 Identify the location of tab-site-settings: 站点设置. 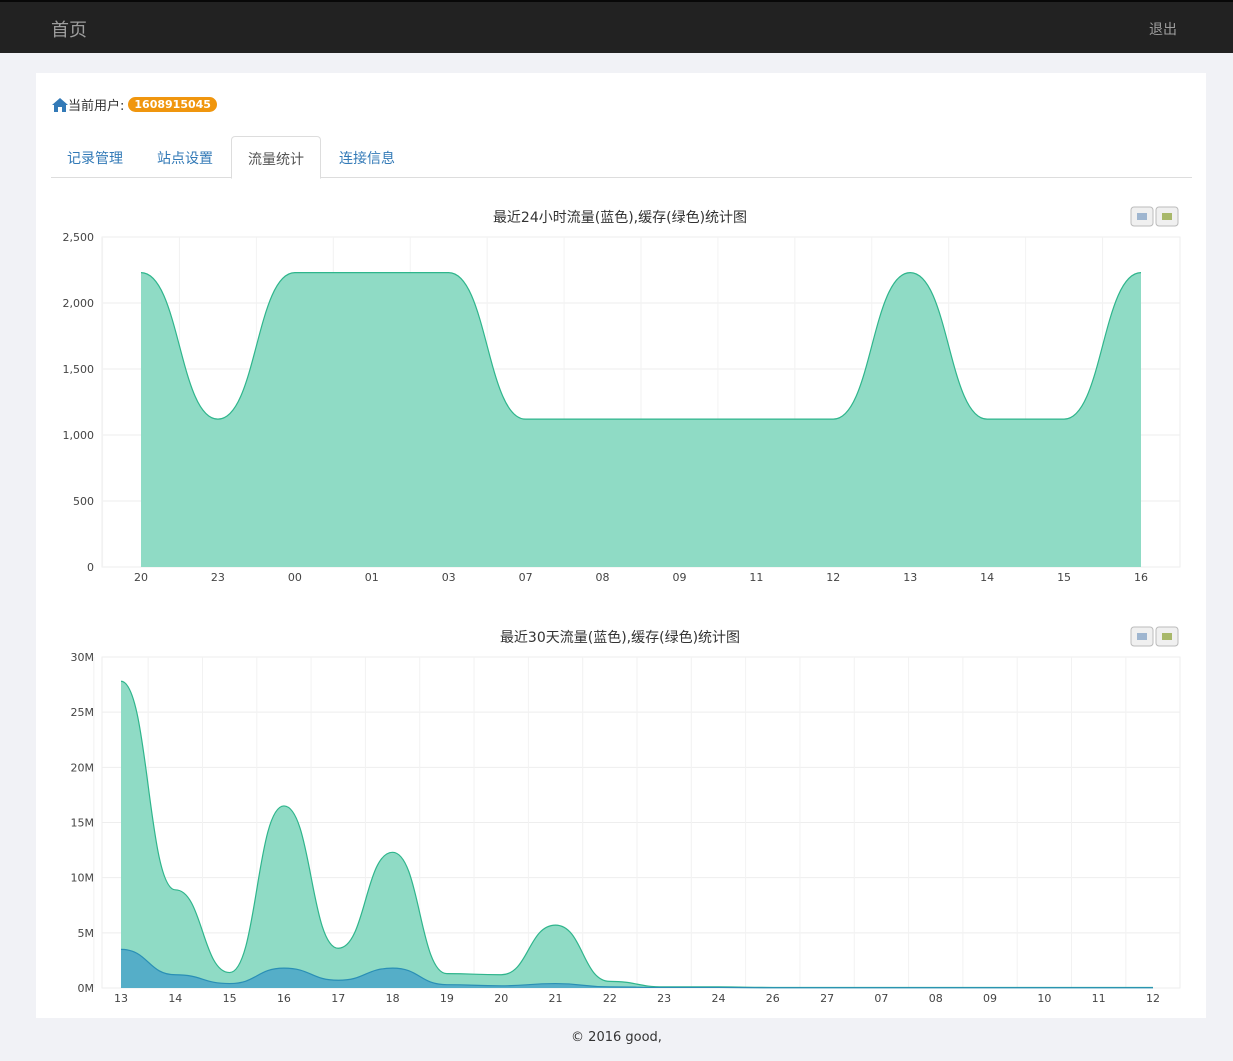
(185, 159).